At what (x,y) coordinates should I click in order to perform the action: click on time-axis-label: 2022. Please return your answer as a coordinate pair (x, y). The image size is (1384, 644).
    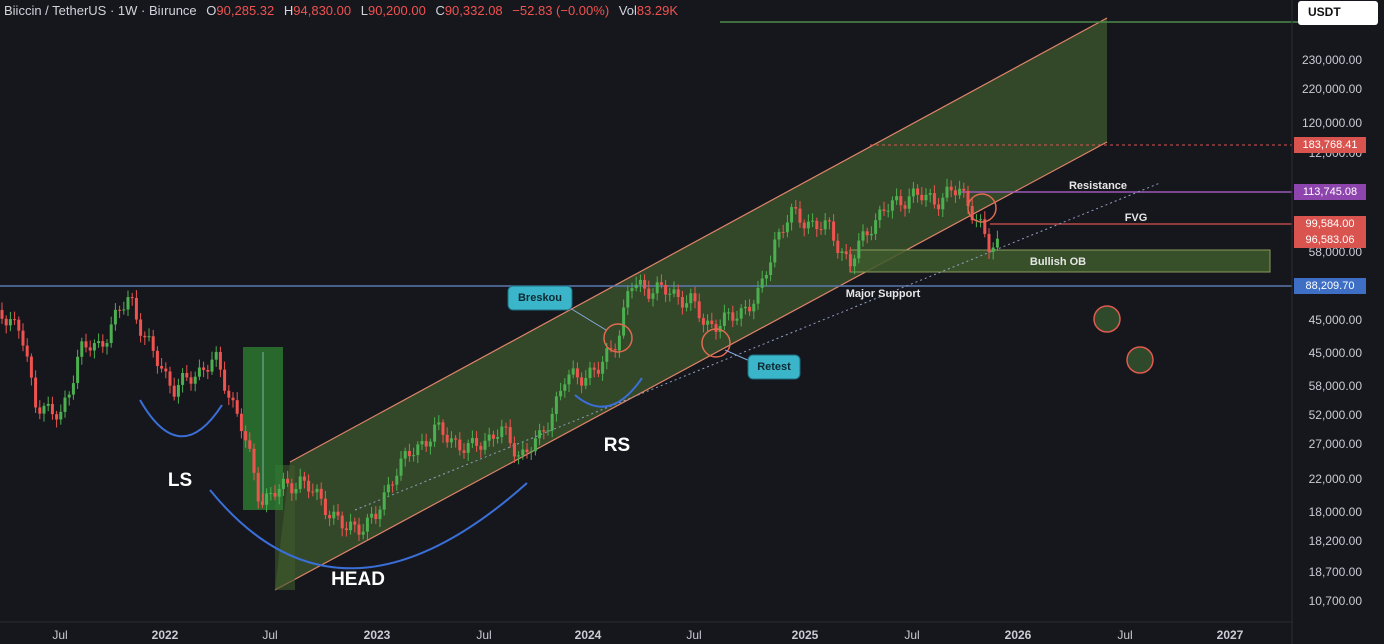
    Looking at the image, I should click on (165, 635).